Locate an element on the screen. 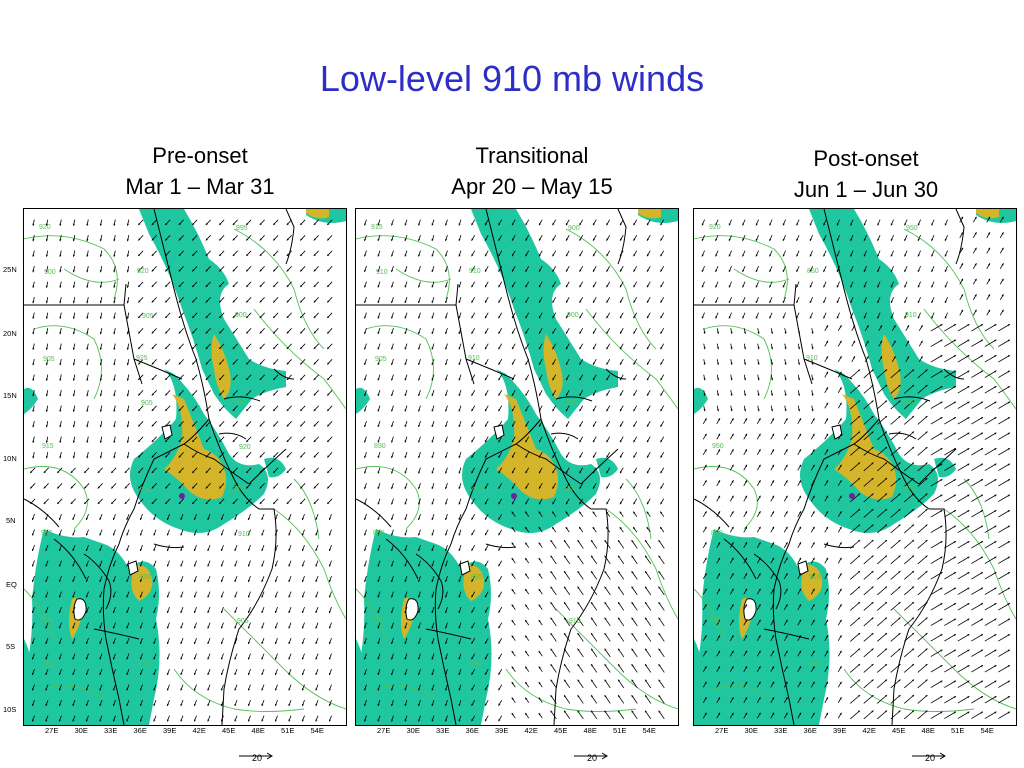  contour-label: 900 is located at coordinates (241, 315).